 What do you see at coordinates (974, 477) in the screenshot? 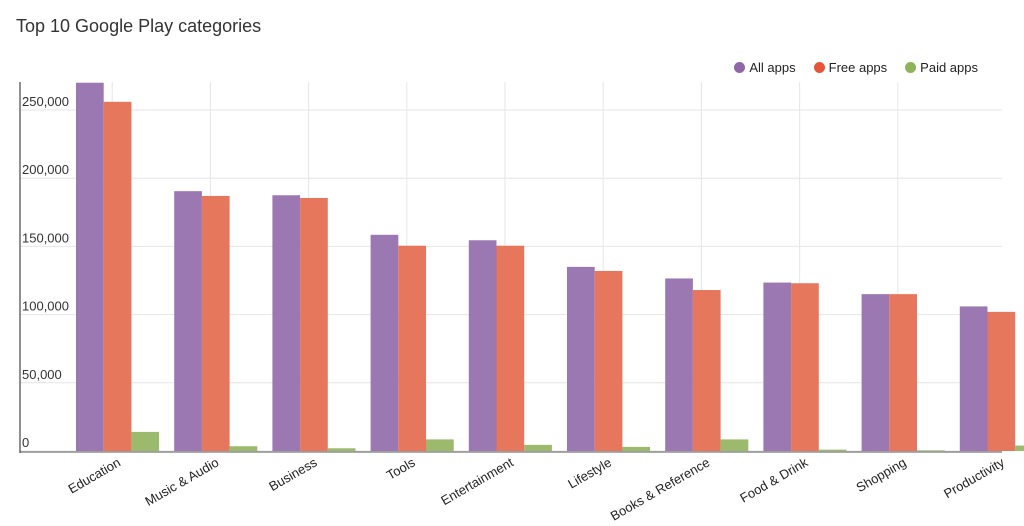
I see `x-tick-label: Productivity` at bounding box center [974, 477].